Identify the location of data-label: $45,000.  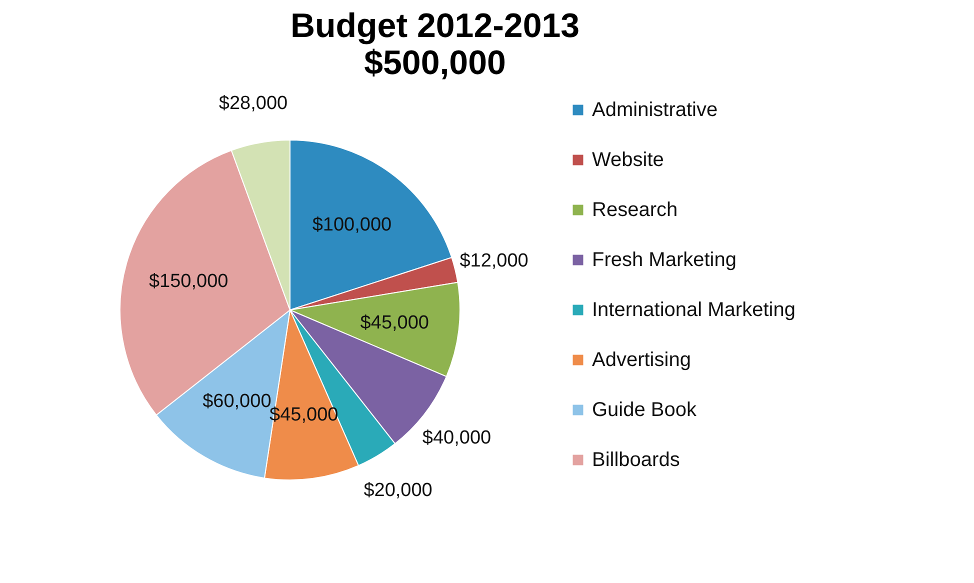
(394, 323).